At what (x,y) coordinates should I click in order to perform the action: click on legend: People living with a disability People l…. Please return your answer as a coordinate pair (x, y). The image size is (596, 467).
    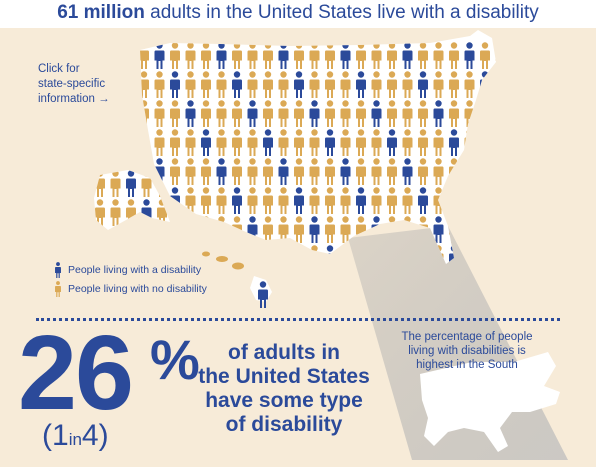
    Looking at the image, I should click on (129, 281).